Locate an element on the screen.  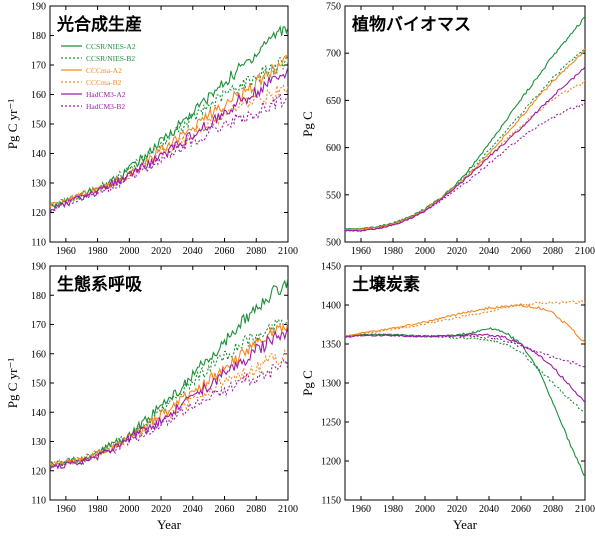
y-tick-label: 1350 is located at coordinates (331, 345).